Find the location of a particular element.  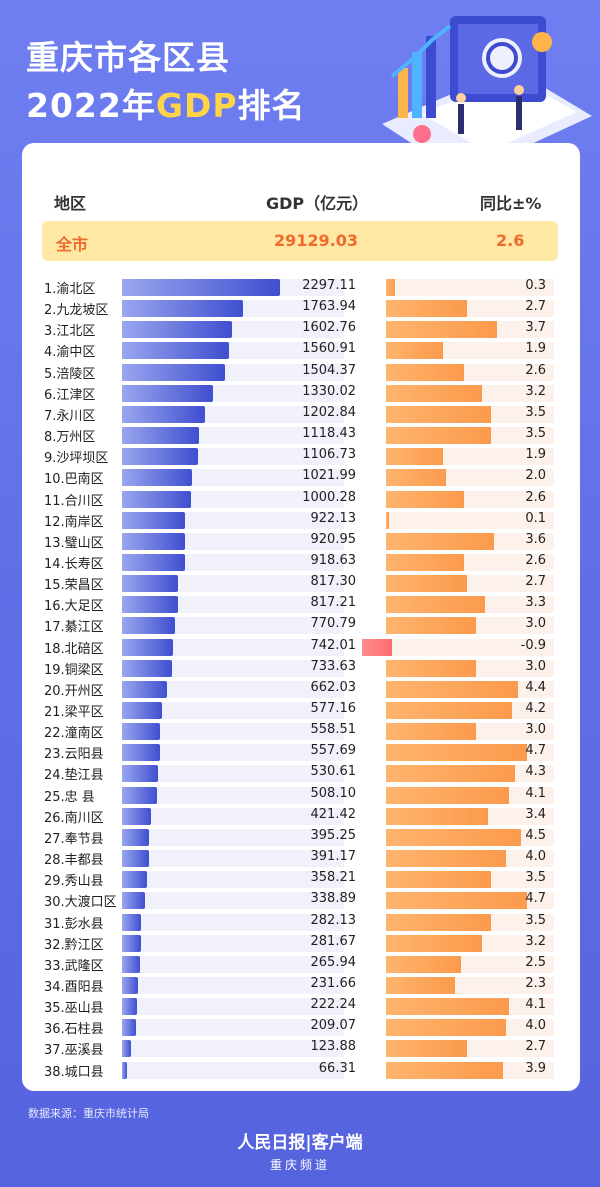

region-label: 16.大足区 is located at coordinates (74, 607).